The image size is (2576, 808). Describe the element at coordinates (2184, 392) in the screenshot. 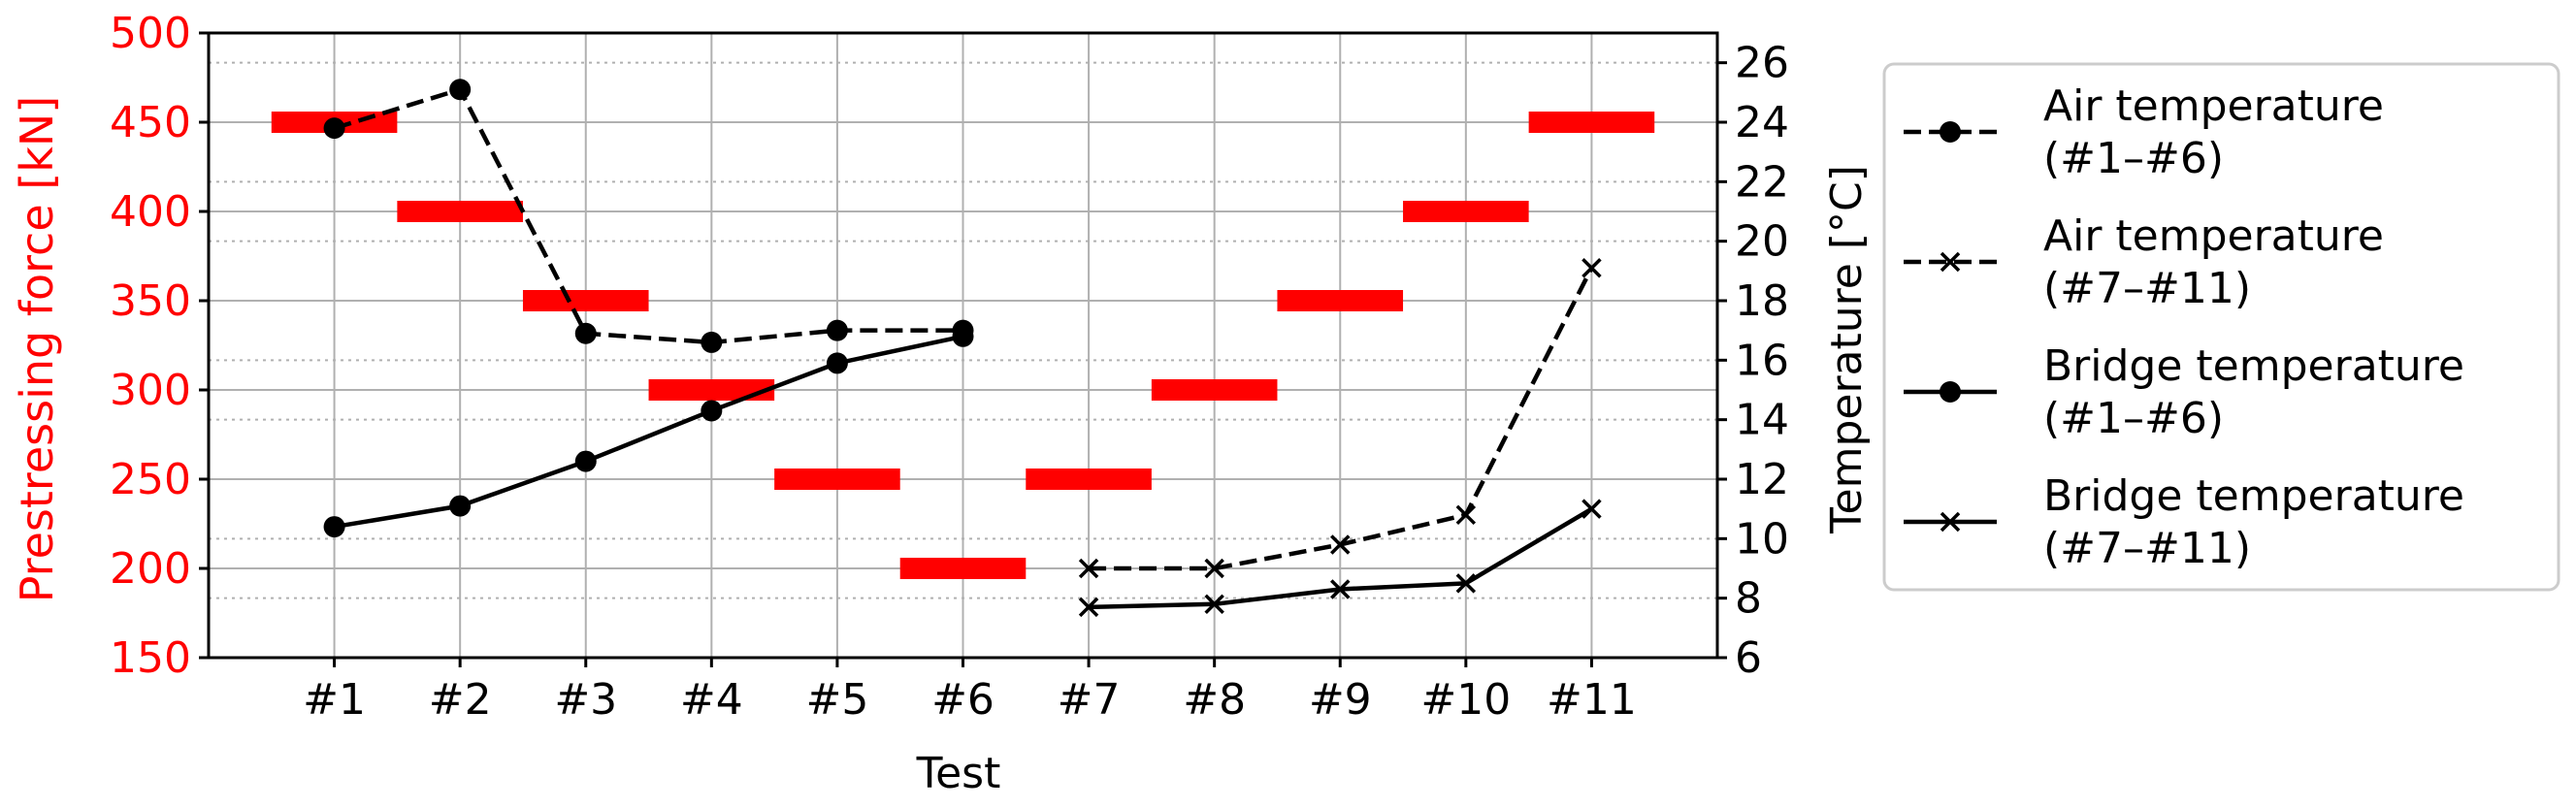

I see `legend-entry: Bridge temperature (#1–#6)` at that location.